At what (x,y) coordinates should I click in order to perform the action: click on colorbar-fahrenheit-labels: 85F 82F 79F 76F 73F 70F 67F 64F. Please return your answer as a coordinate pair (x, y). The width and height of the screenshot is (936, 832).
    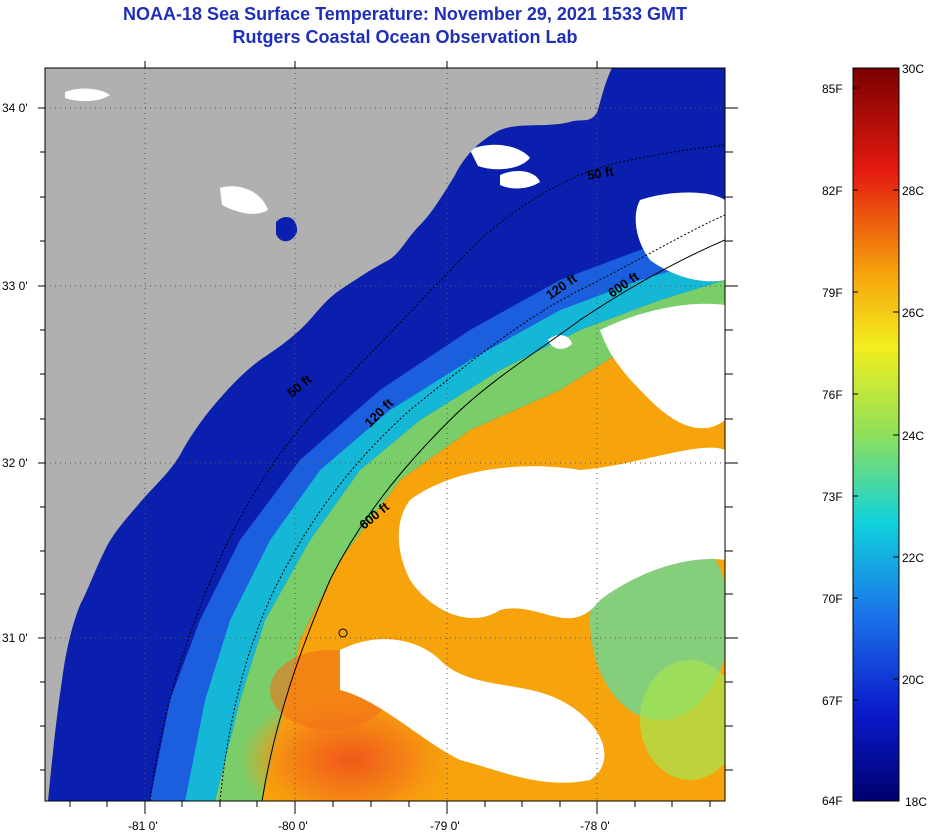
    Looking at the image, I should click on (832, 445).